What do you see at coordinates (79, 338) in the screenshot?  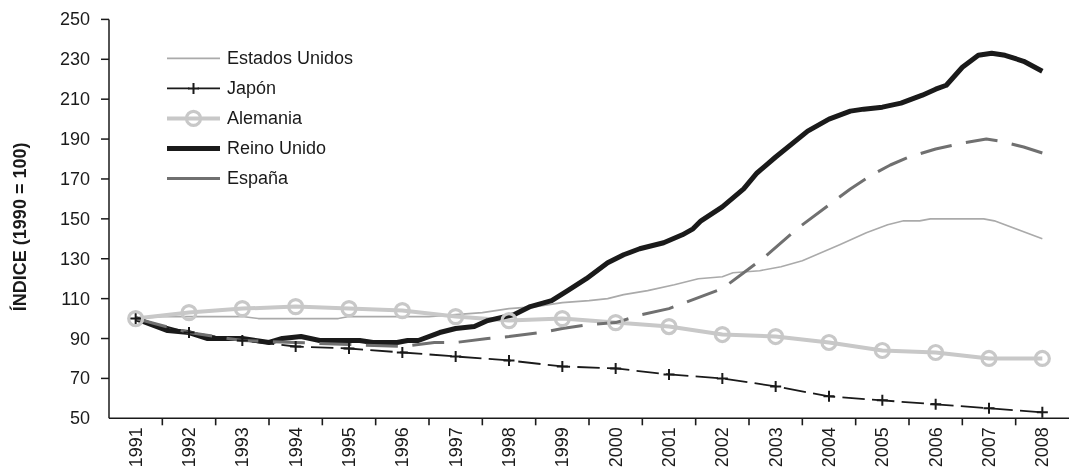 I see `y-tick-label: 90` at bounding box center [79, 338].